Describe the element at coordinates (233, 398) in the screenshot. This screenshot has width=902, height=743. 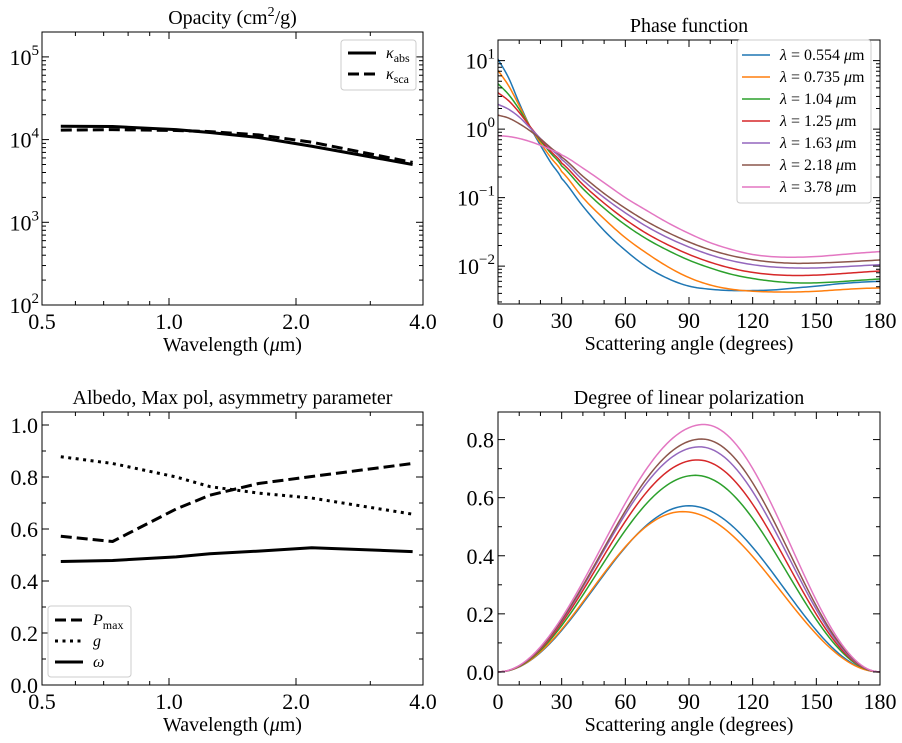
I see `panel-title: Albedo, Max pol, asymmetry parameter` at that location.